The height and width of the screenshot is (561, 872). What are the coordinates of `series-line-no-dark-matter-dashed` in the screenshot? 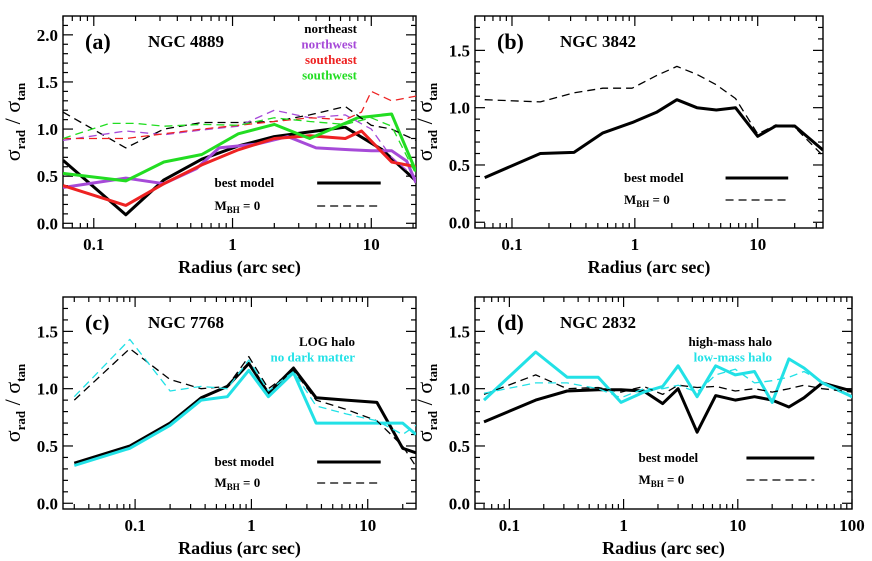 It's located at (244, 387).